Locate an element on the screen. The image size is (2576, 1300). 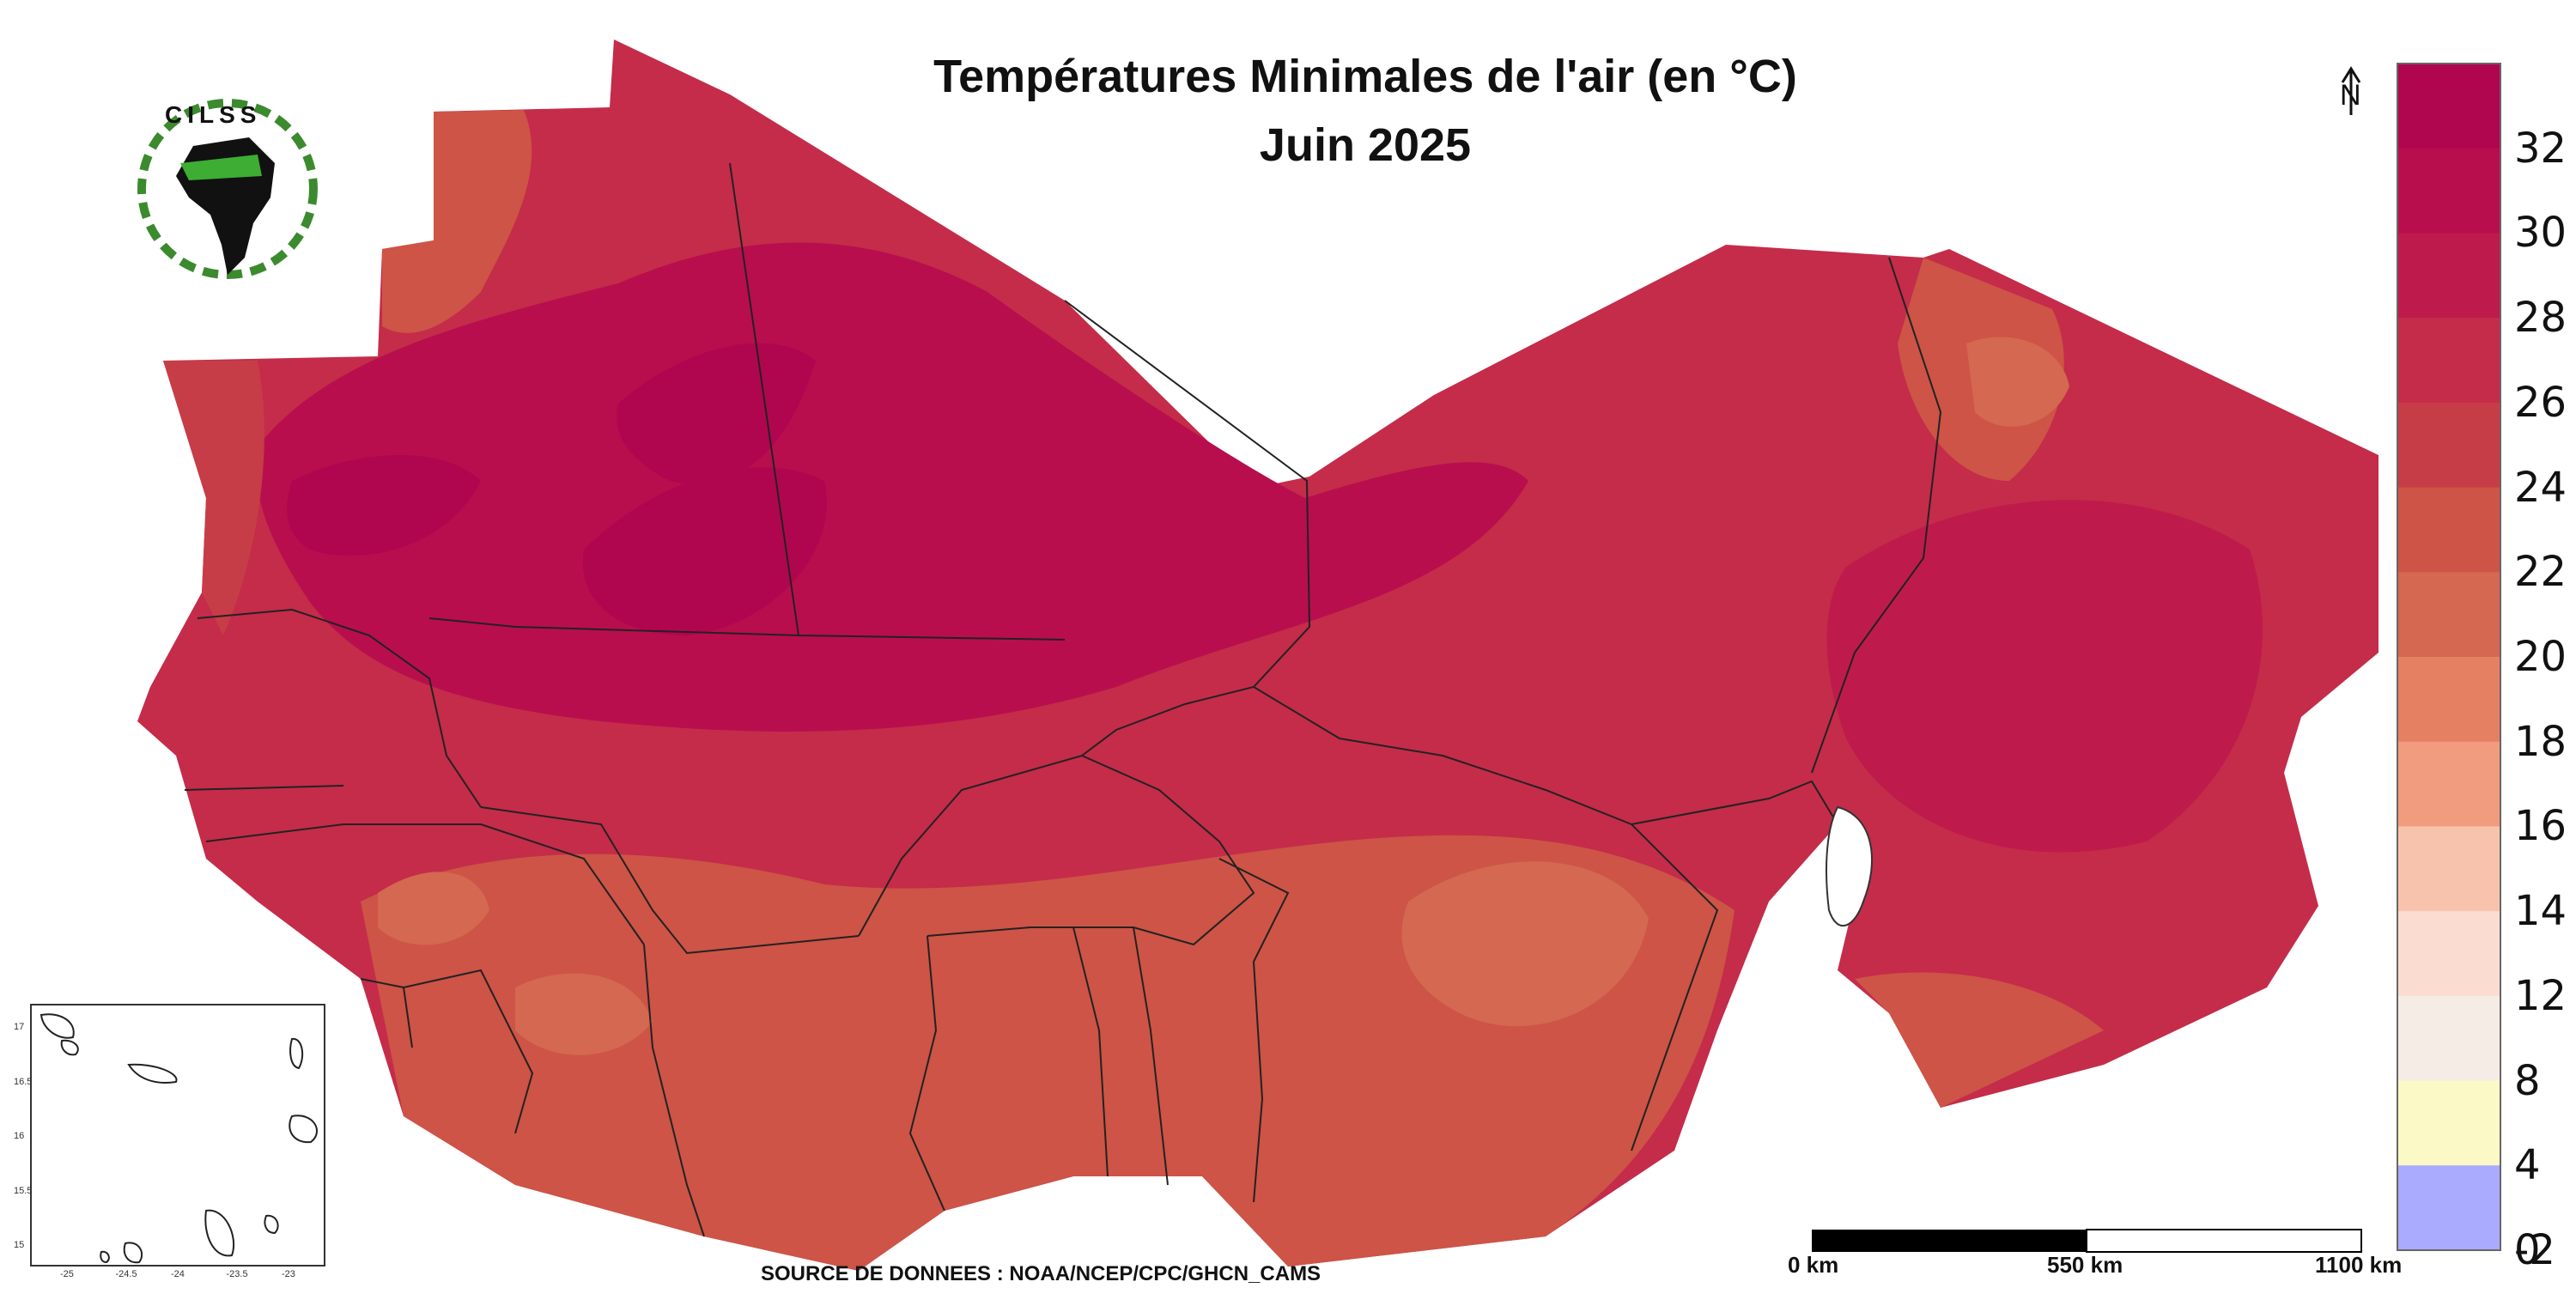
legend-label-22: 22 is located at coordinates (2540, 572).